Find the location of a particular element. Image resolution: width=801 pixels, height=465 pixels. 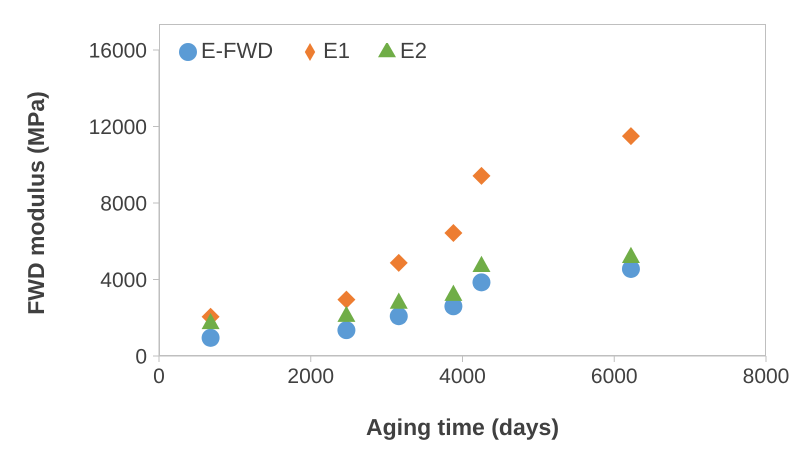

y-tick-label: 12000 is located at coordinates (117, 127).